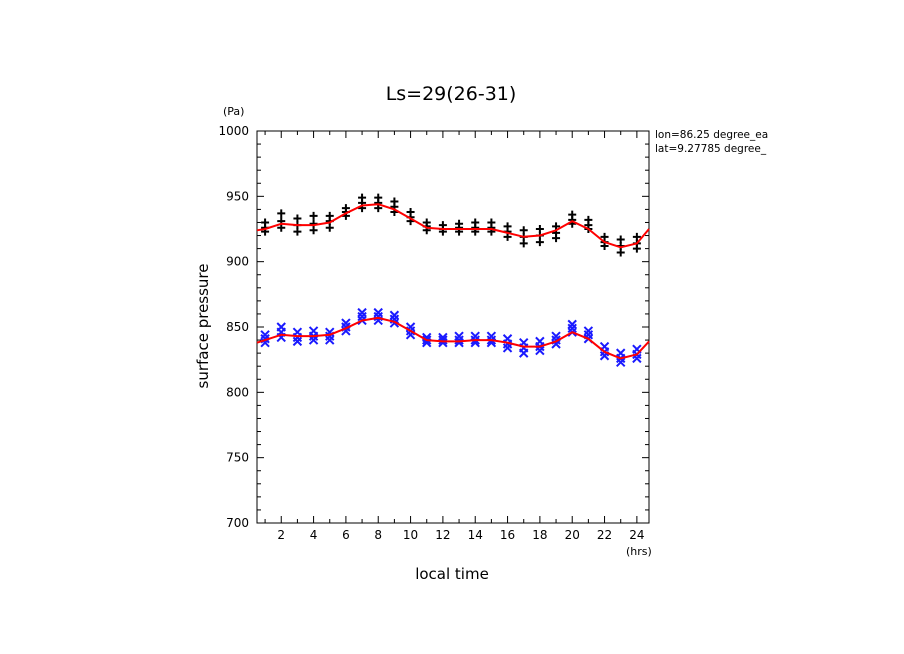  What do you see at coordinates (237, 327) in the screenshot?
I see `y-tick-label: 850` at bounding box center [237, 327].